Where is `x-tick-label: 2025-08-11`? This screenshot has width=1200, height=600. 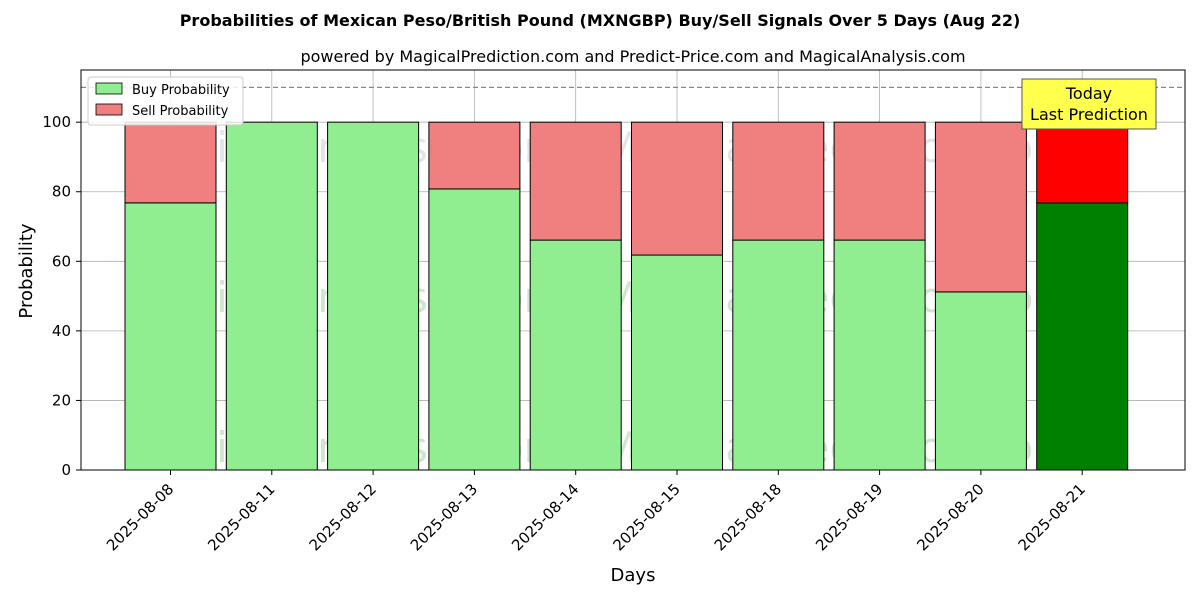 x-tick-label: 2025-08-11 is located at coordinates (241, 517).